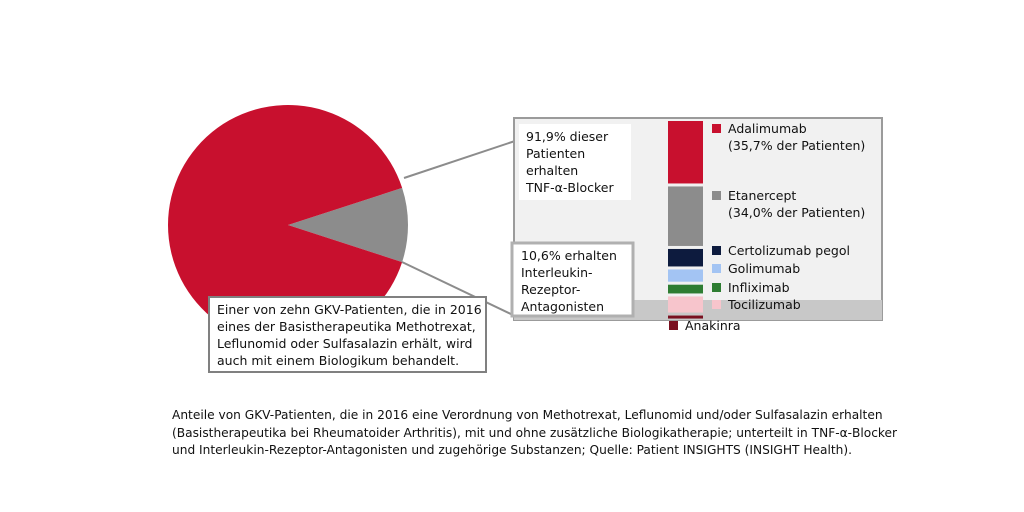 The height and width of the screenshot is (512, 1024). Describe the element at coordinates (338, 360) in the screenshot. I see `pie-note-line: auch mit einem Biologikum behandelt.` at that location.